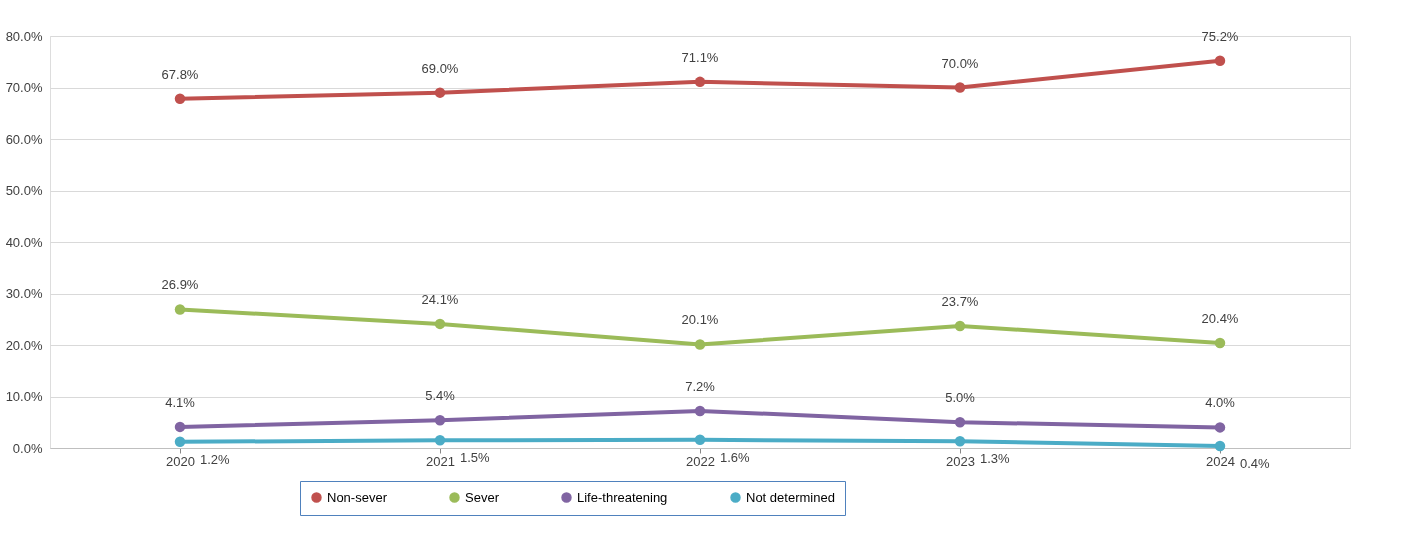 This screenshot has height=546, width=1412. What do you see at coordinates (475, 458) in the screenshot?
I see `data-label: 1.5%` at bounding box center [475, 458].